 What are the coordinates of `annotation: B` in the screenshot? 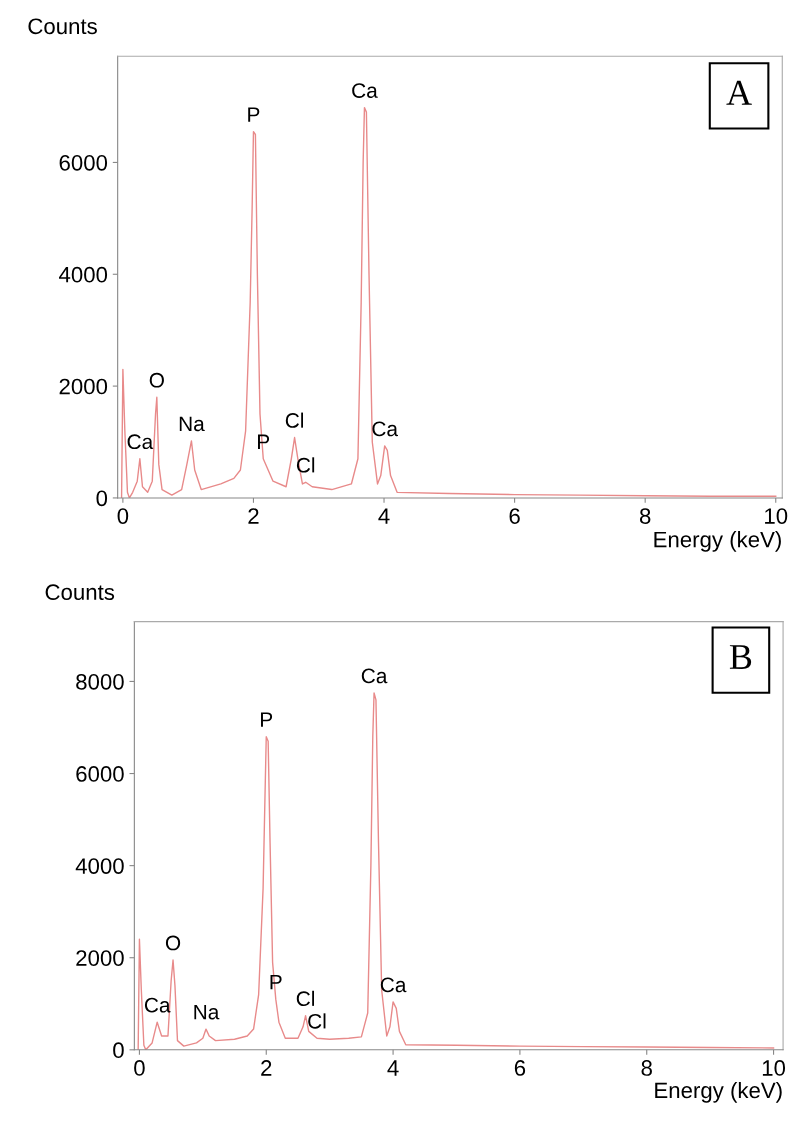 It's located at (740, 657).